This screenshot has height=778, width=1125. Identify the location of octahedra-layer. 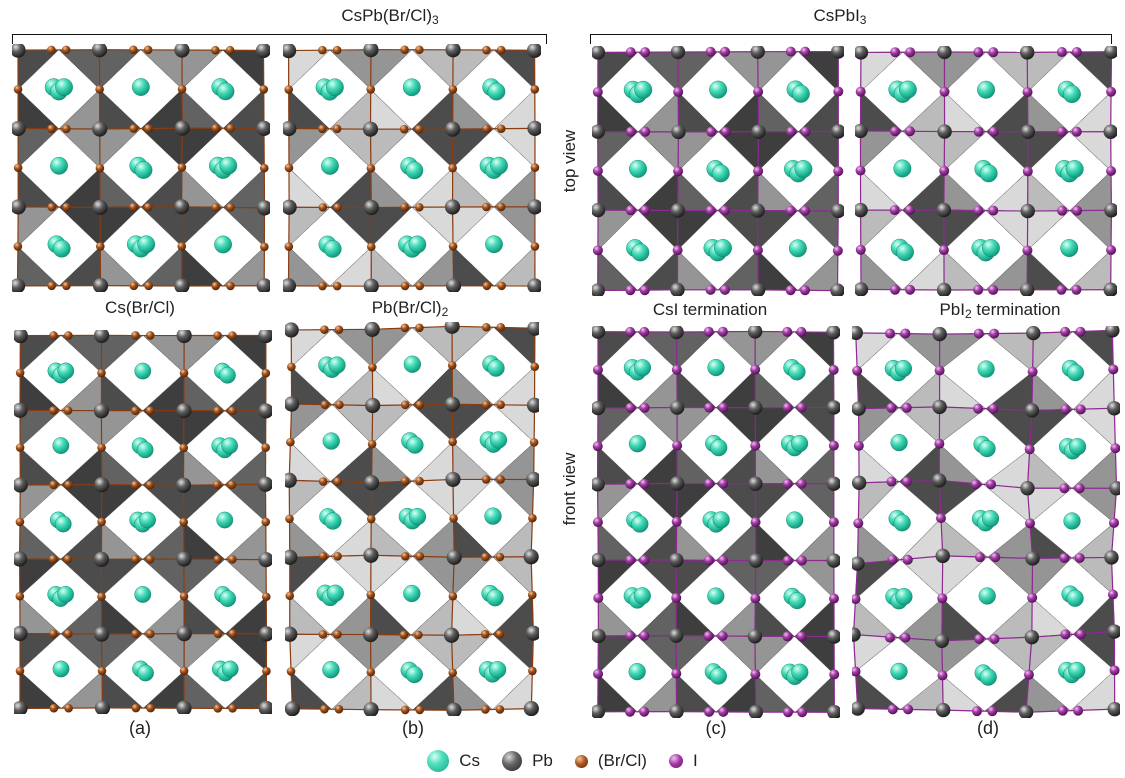
(718, 171).